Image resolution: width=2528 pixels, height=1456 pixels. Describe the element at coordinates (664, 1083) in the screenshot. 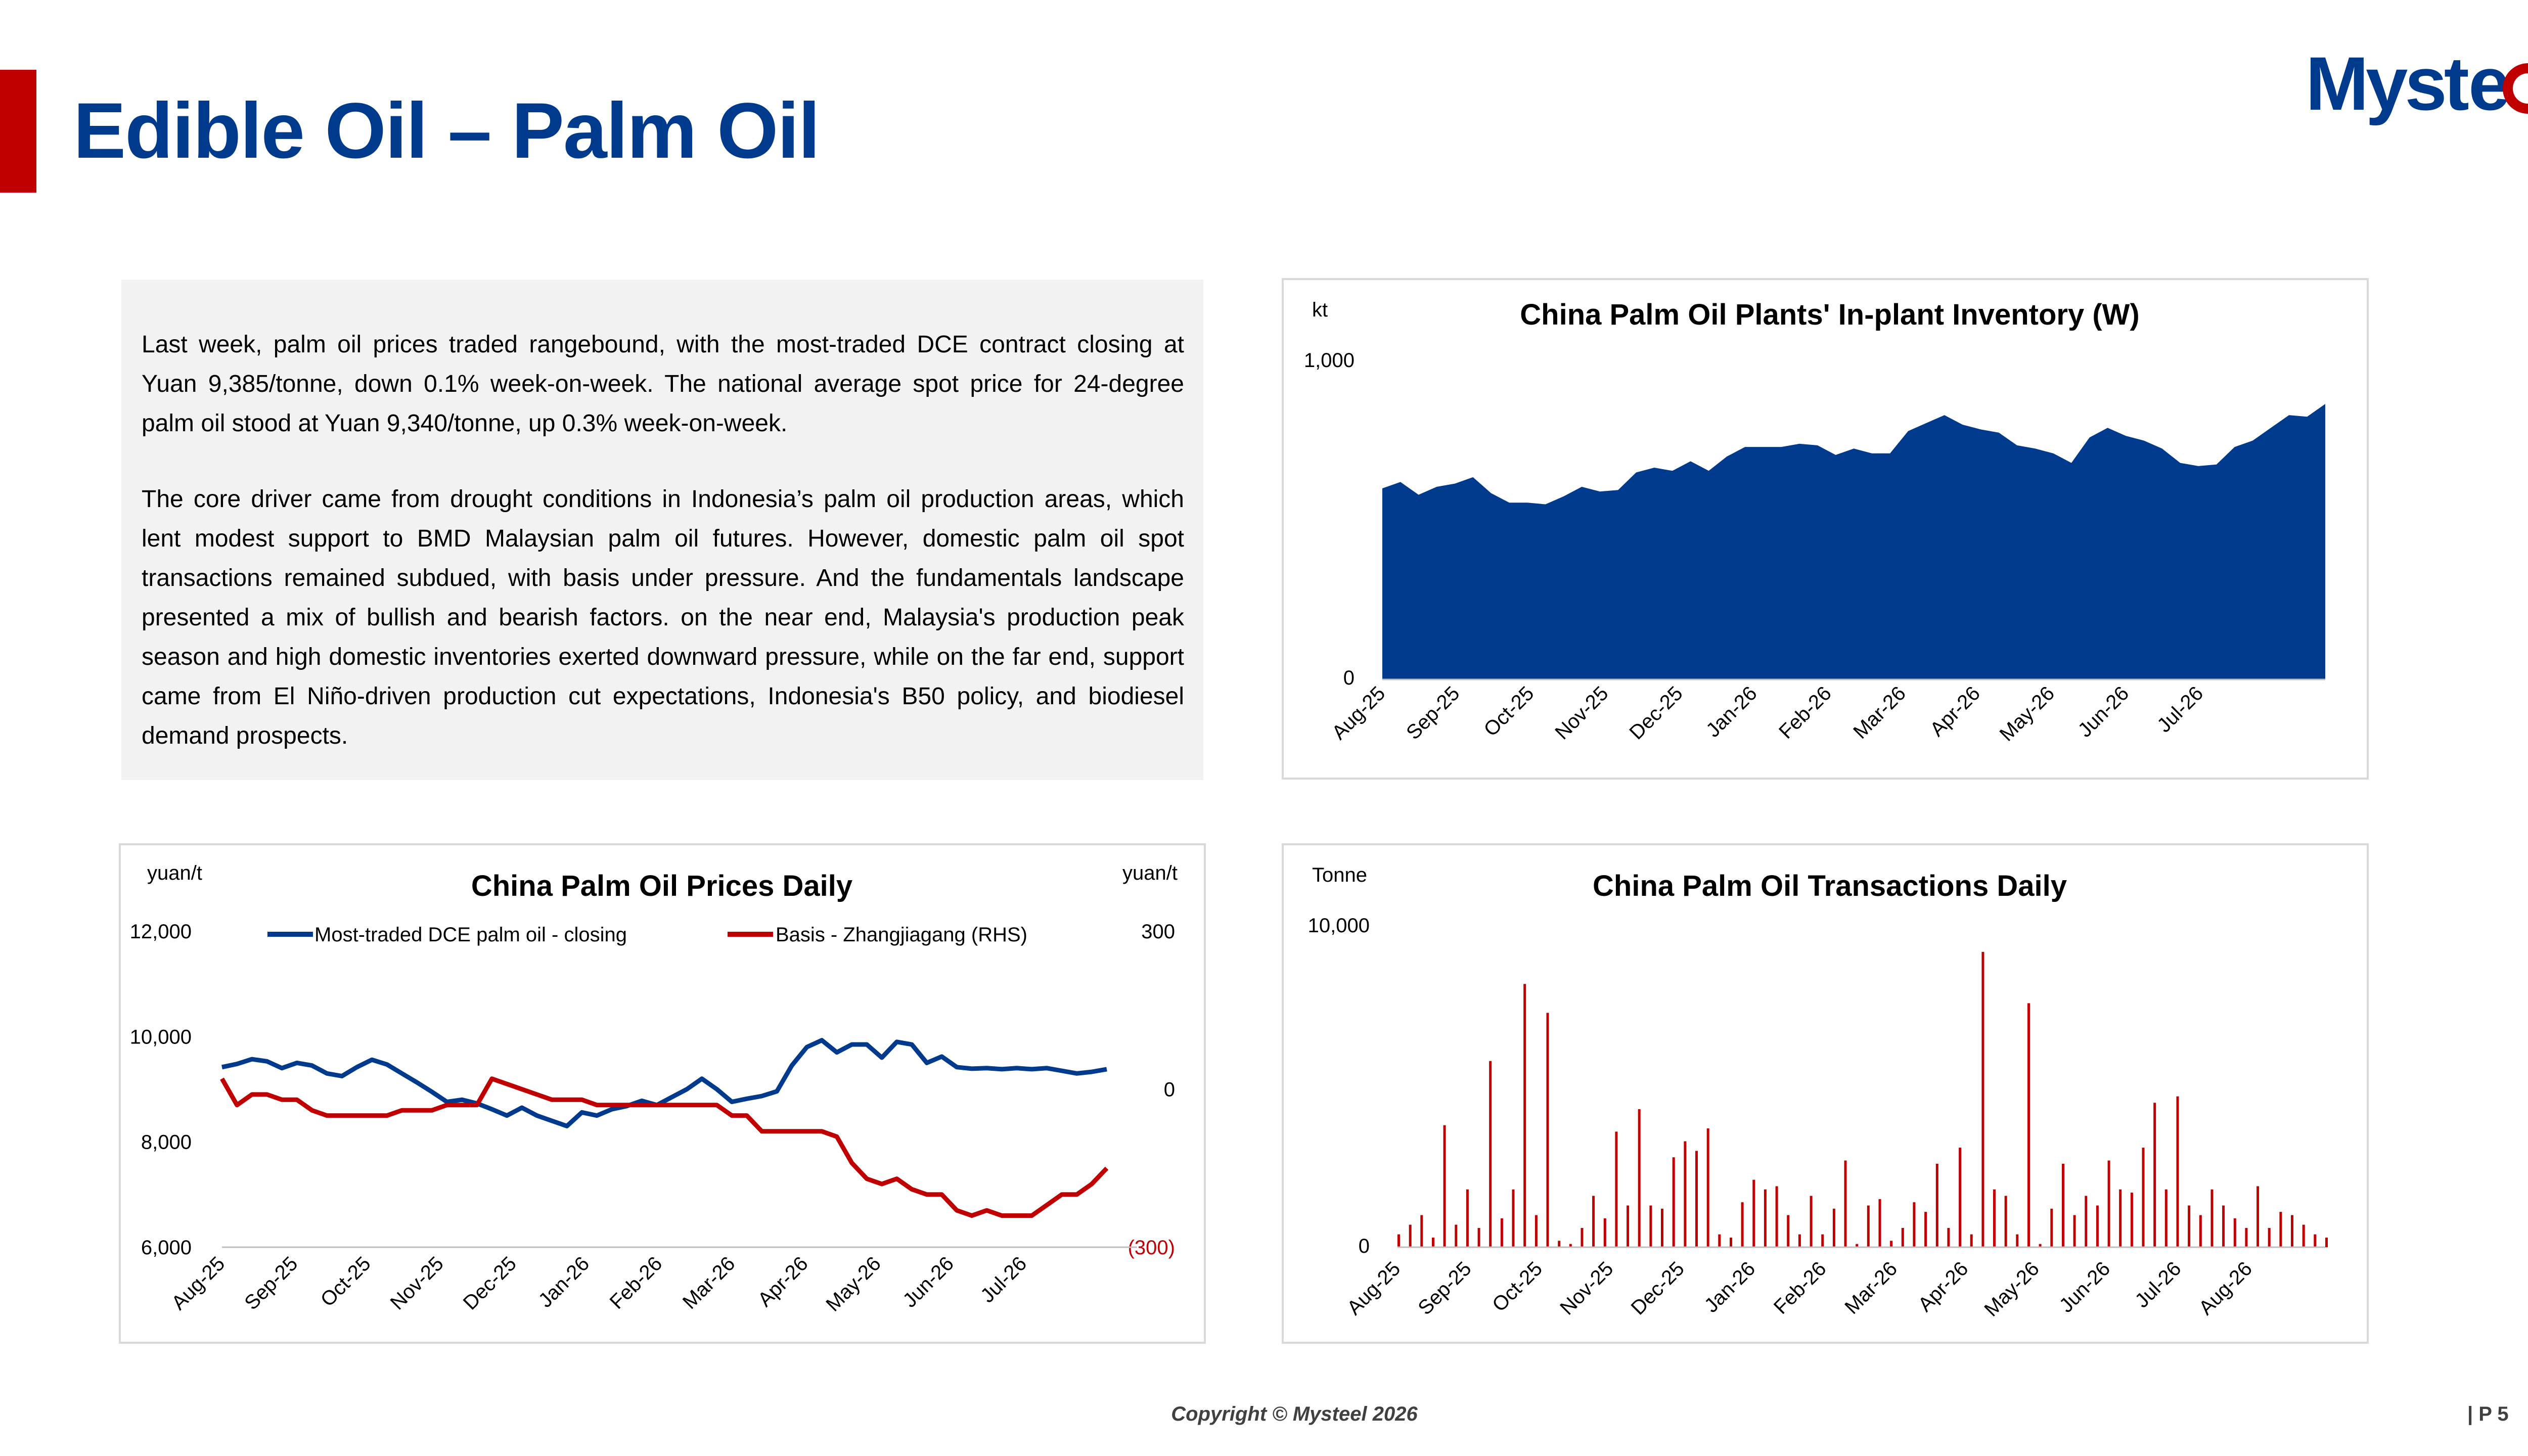

I see `dce-closing-line` at that location.